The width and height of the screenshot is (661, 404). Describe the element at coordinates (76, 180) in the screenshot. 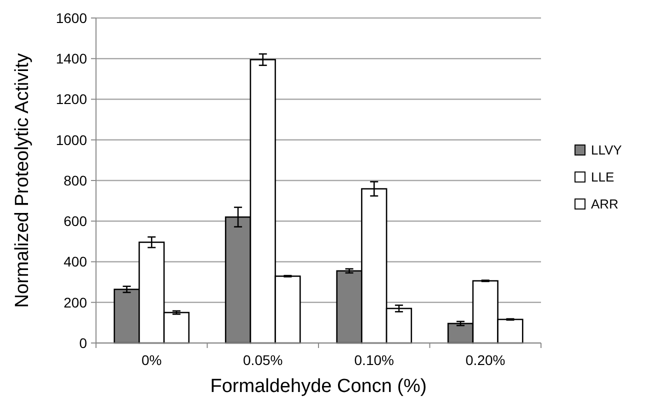

I see `y-tick-label: 800` at that location.